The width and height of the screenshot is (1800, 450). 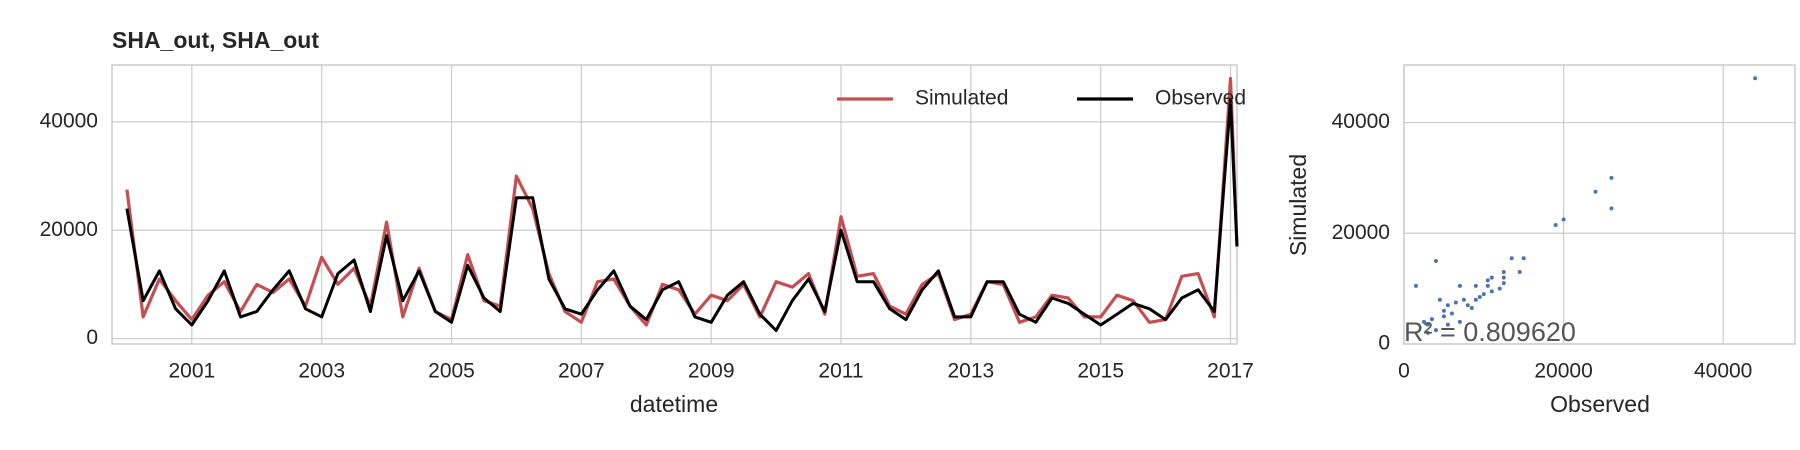 What do you see at coordinates (191, 371) in the screenshot?
I see `x-tick-label: 2001` at bounding box center [191, 371].